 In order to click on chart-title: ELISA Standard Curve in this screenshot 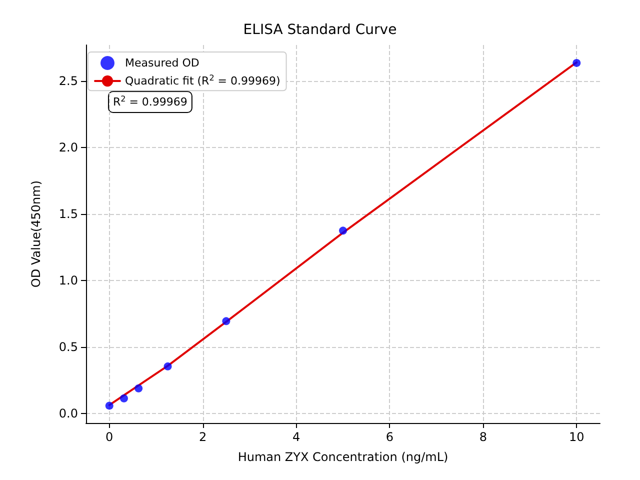, I will do `click(320, 30)`.